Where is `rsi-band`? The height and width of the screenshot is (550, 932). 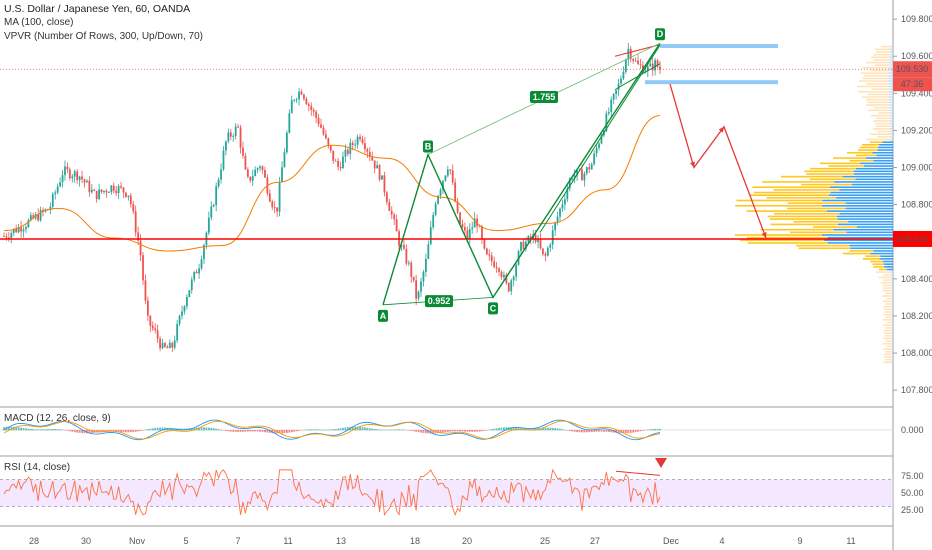 rsi-band is located at coordinates (446, 493).